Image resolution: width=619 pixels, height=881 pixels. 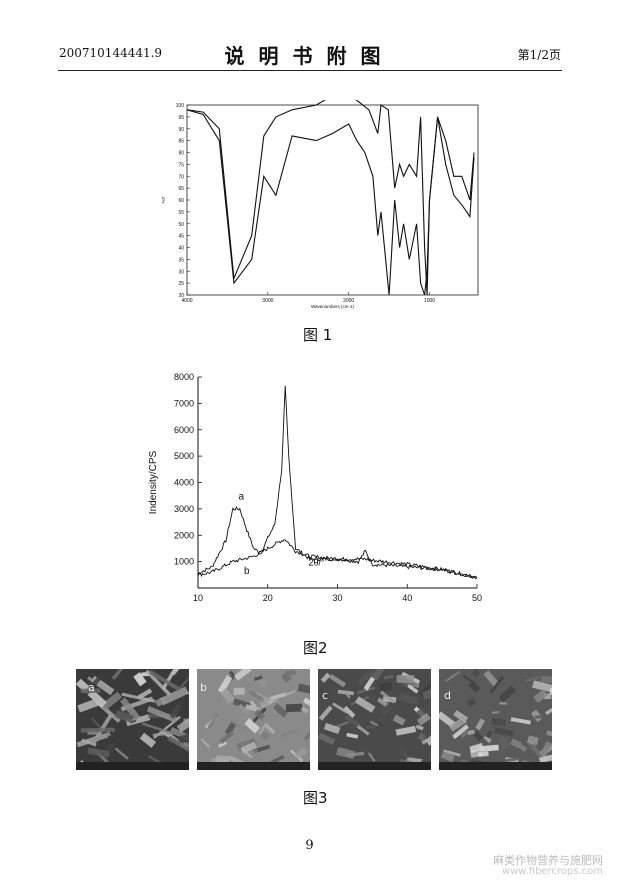 What do you see at coordinates (181, 118) in the screenshot?
I see `y-tick-label: 95` at bounding box center [181, 118].